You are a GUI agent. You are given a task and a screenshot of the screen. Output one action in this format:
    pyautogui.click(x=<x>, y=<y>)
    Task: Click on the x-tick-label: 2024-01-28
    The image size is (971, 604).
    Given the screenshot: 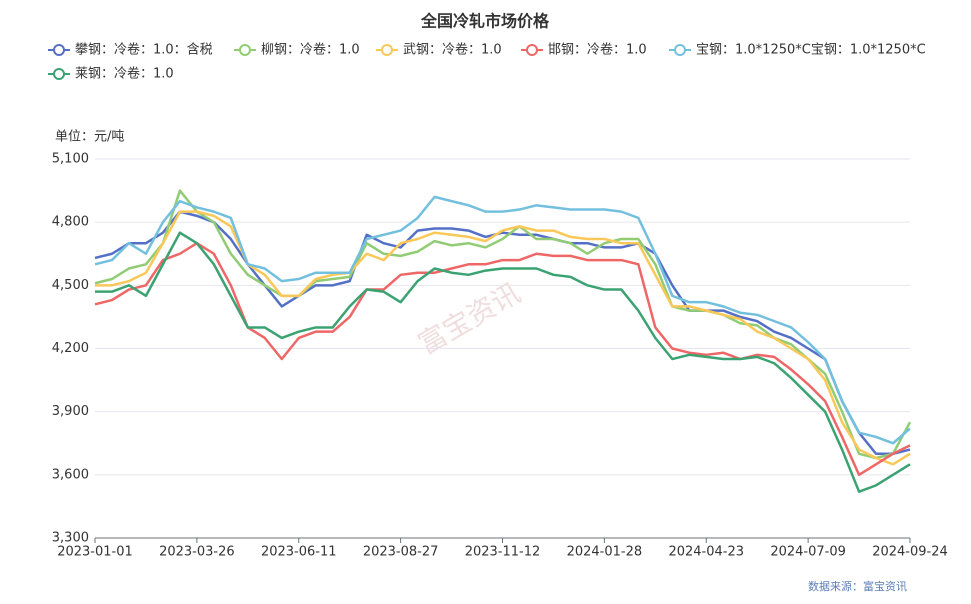 What is the action you would take?
    pyautogui.click(x=605, y=552)
    